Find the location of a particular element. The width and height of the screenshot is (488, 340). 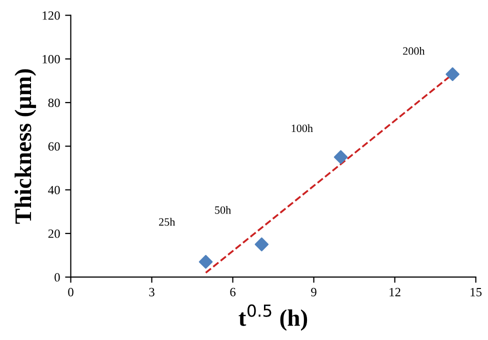

annotation: 200h is located at coordinates (414, 50).